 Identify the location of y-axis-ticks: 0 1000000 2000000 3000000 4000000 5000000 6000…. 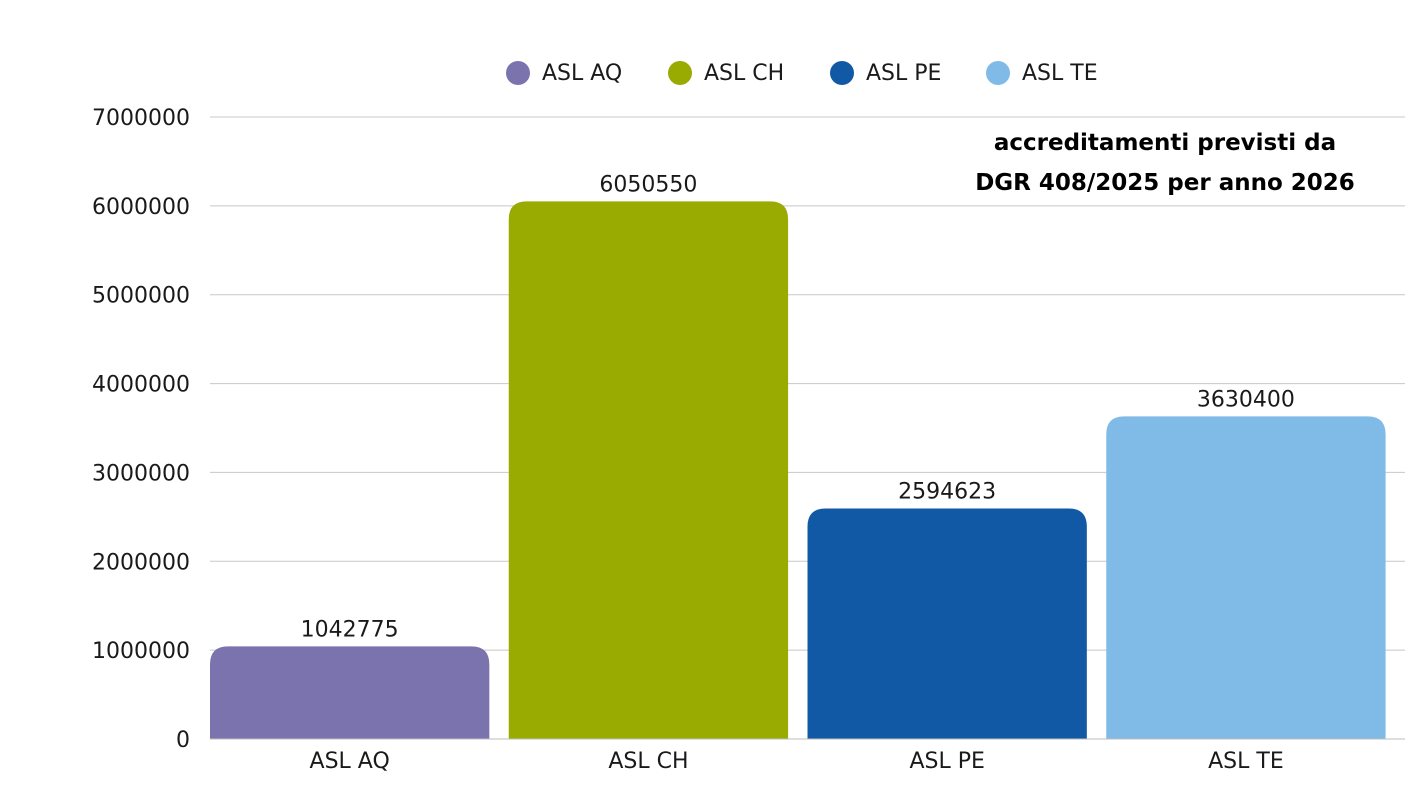
(141, 429).